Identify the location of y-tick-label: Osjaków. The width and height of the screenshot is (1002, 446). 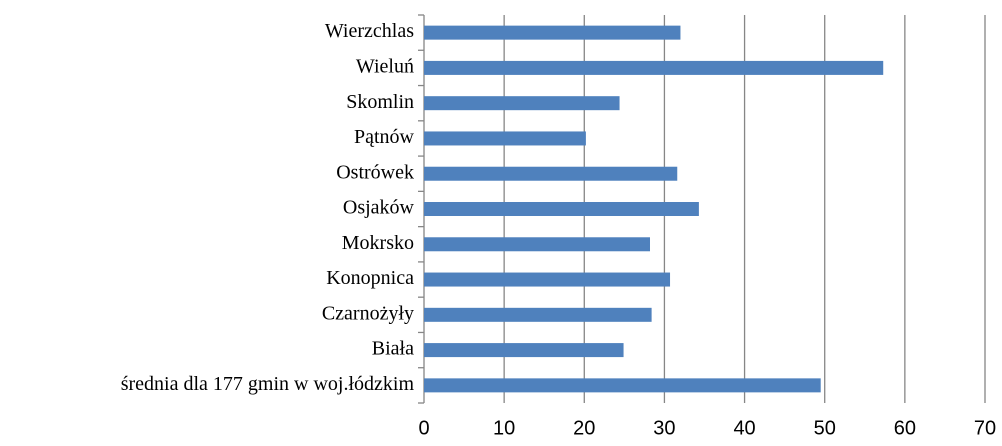
(379, 208).